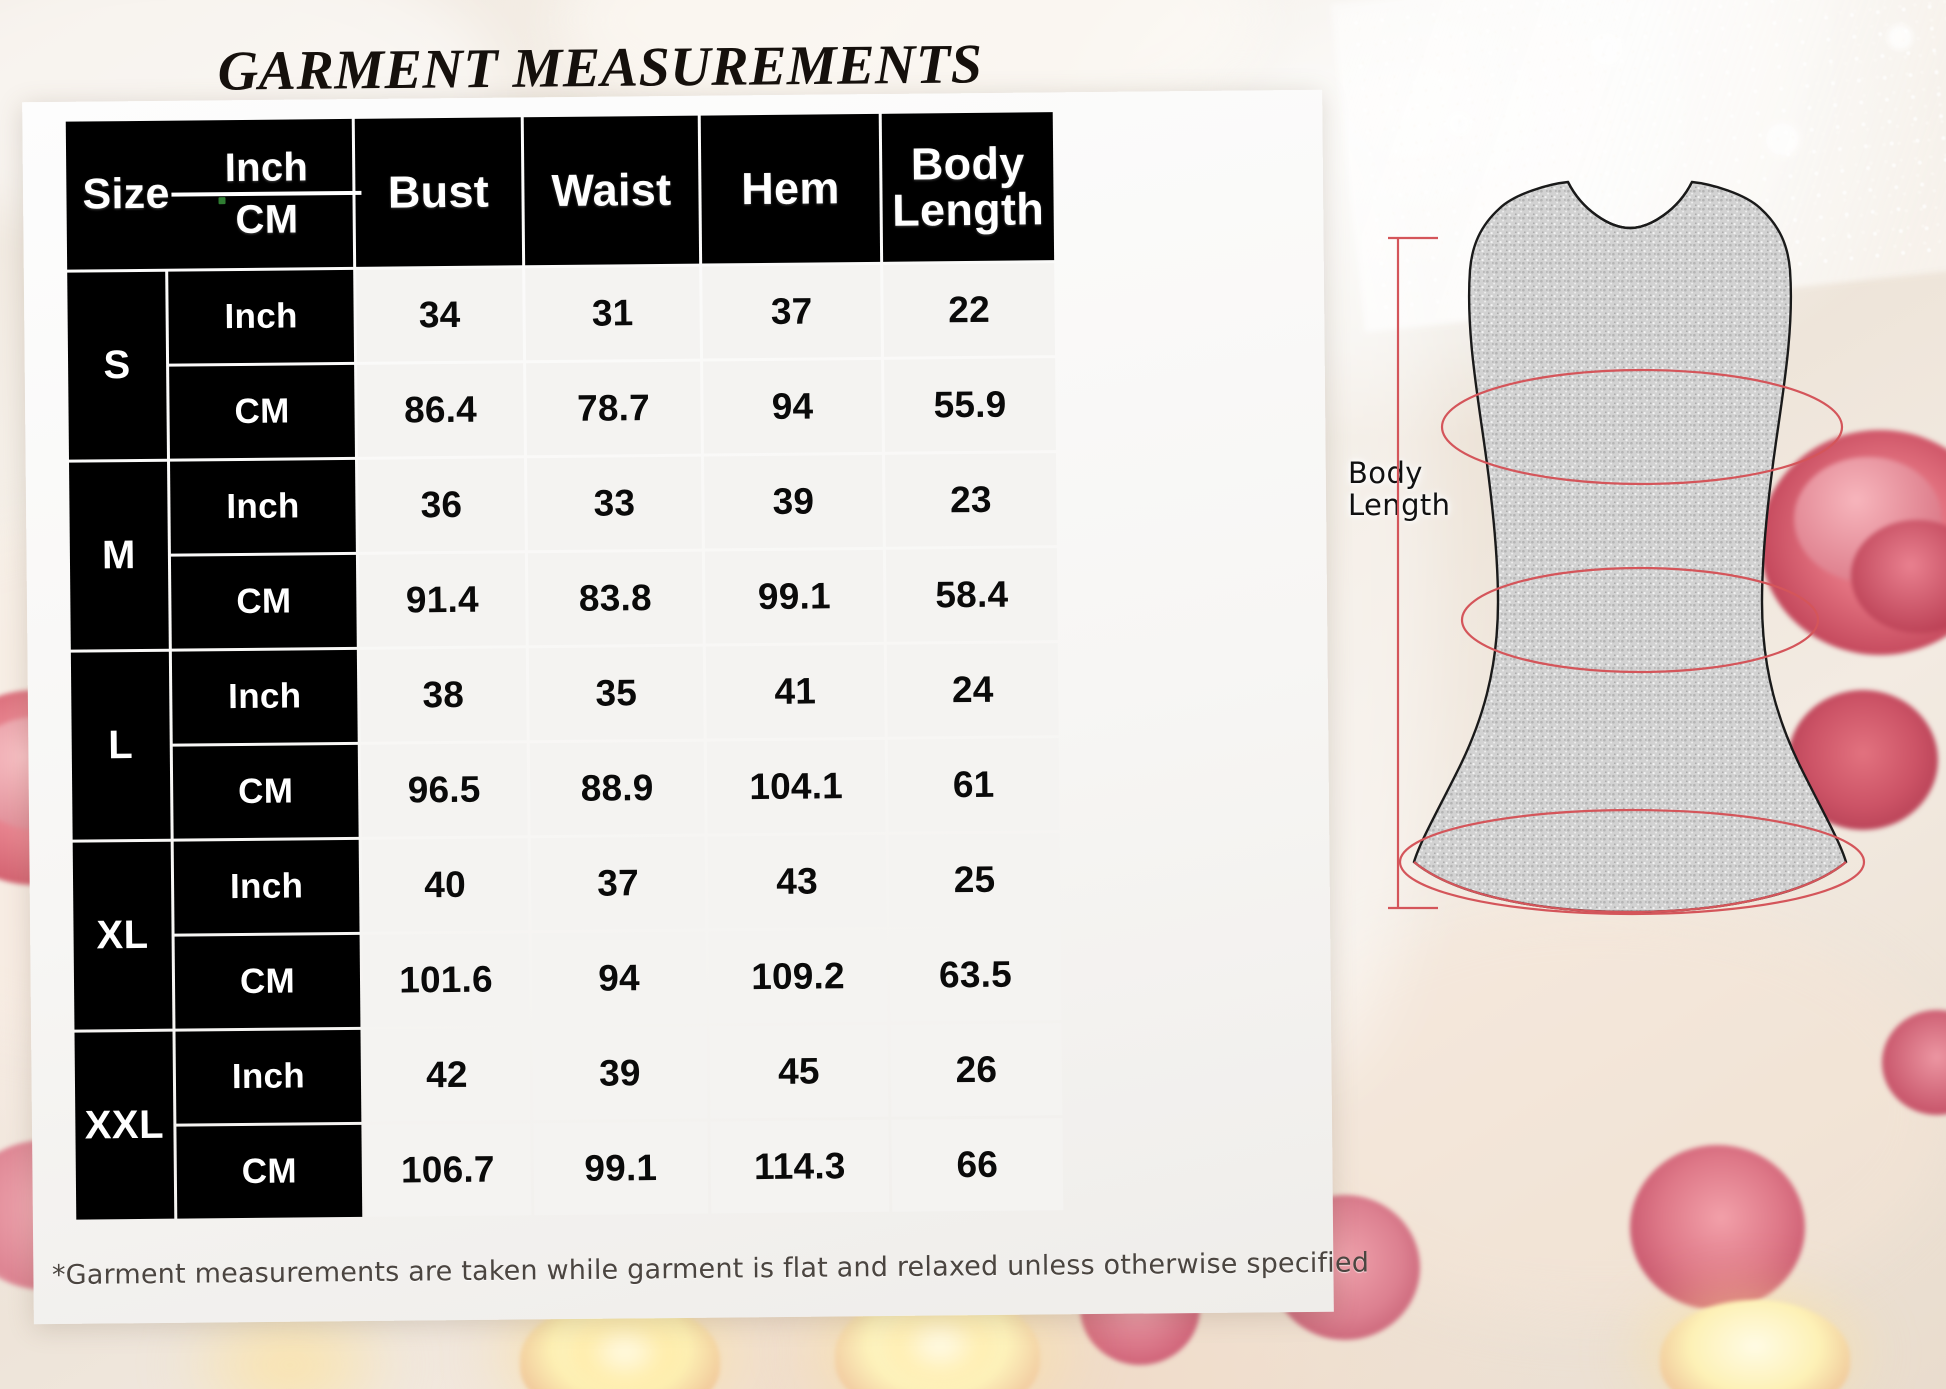  Describe the element at coordinates (266, 168) in the screenshot. I see `unit-inch-label: Inch` at that location.